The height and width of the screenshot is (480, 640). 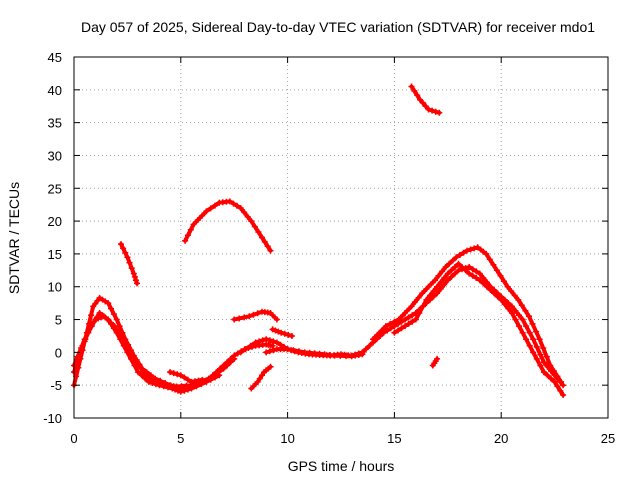 What do you see at coordinates (55, 90) in the screenshot?
I see `y-tick-label: 40` at bounding box center [55, 90].